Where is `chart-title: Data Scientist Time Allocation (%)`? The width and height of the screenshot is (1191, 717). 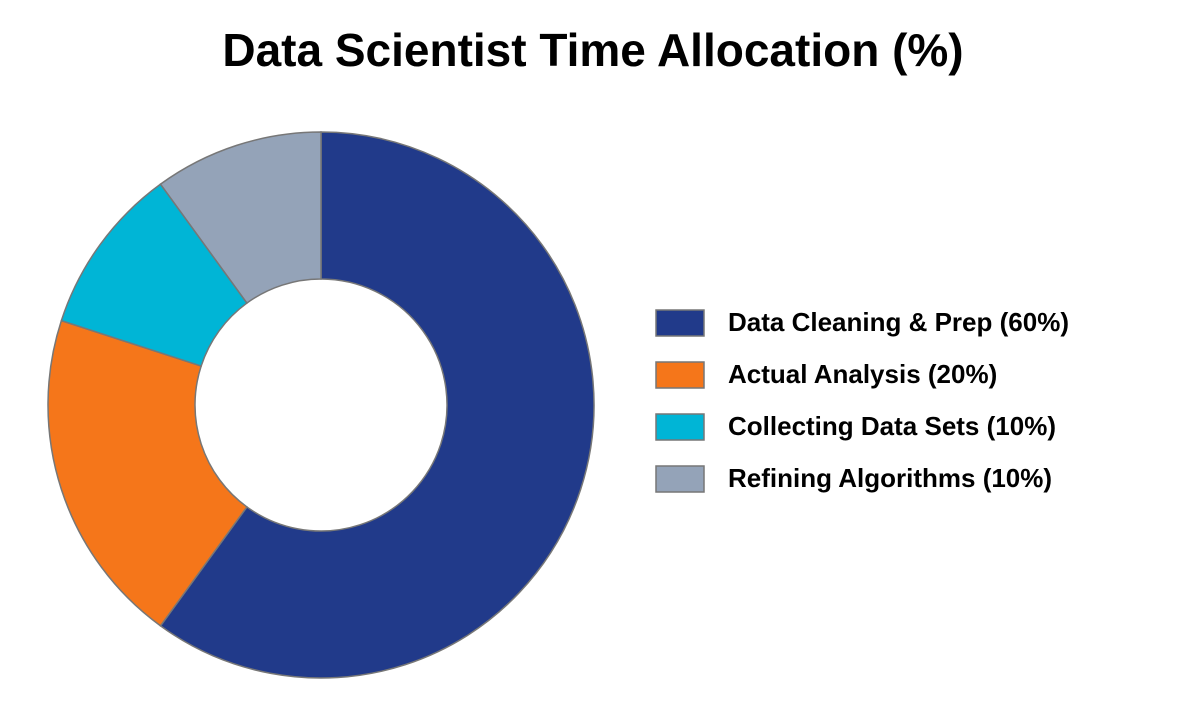
chart-title: Data Scientist Time Allocation (%) is located at coordinates (592, 50).